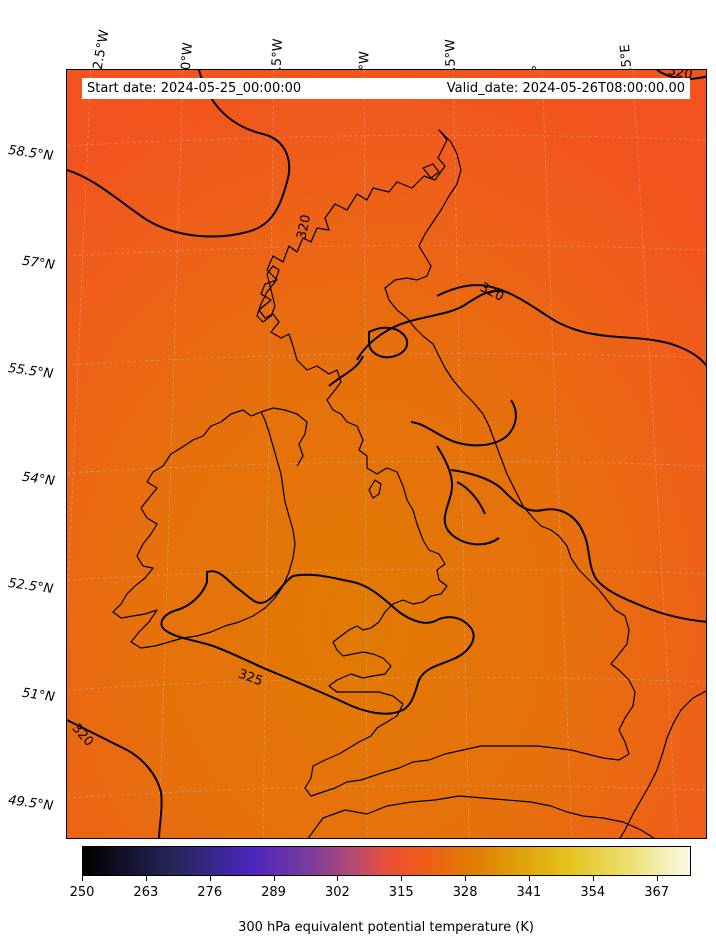 The height and width of the screenshot is (949, 716). What do you see at coordinates (593, 892) in the screenshot?
I see `colorbar-tick-label: 354` at bounding box center [593, 892].